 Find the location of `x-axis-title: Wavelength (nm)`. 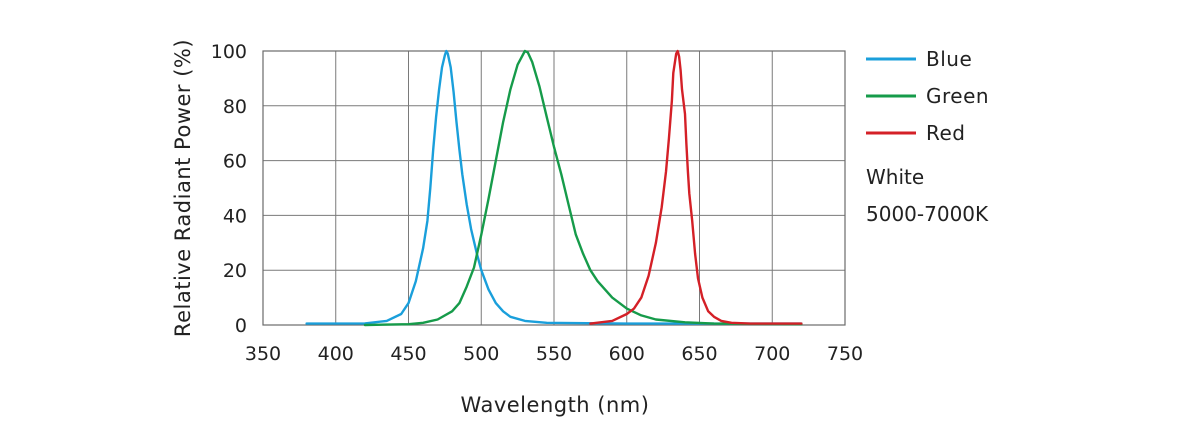

x-axis-title: Wavelength (nm) is located at coordinates (555, 405).